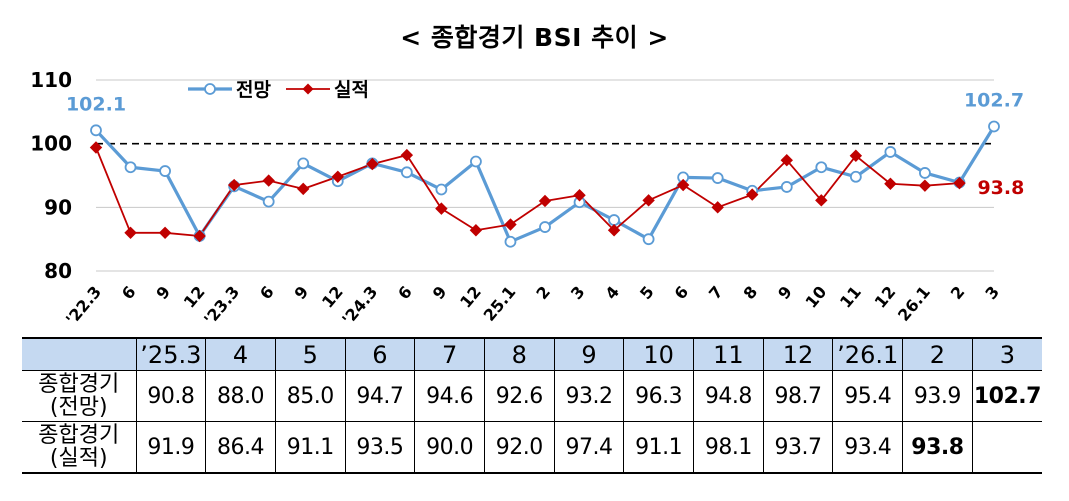  I want to click on x-tick-label: 10, so click(816, 296).